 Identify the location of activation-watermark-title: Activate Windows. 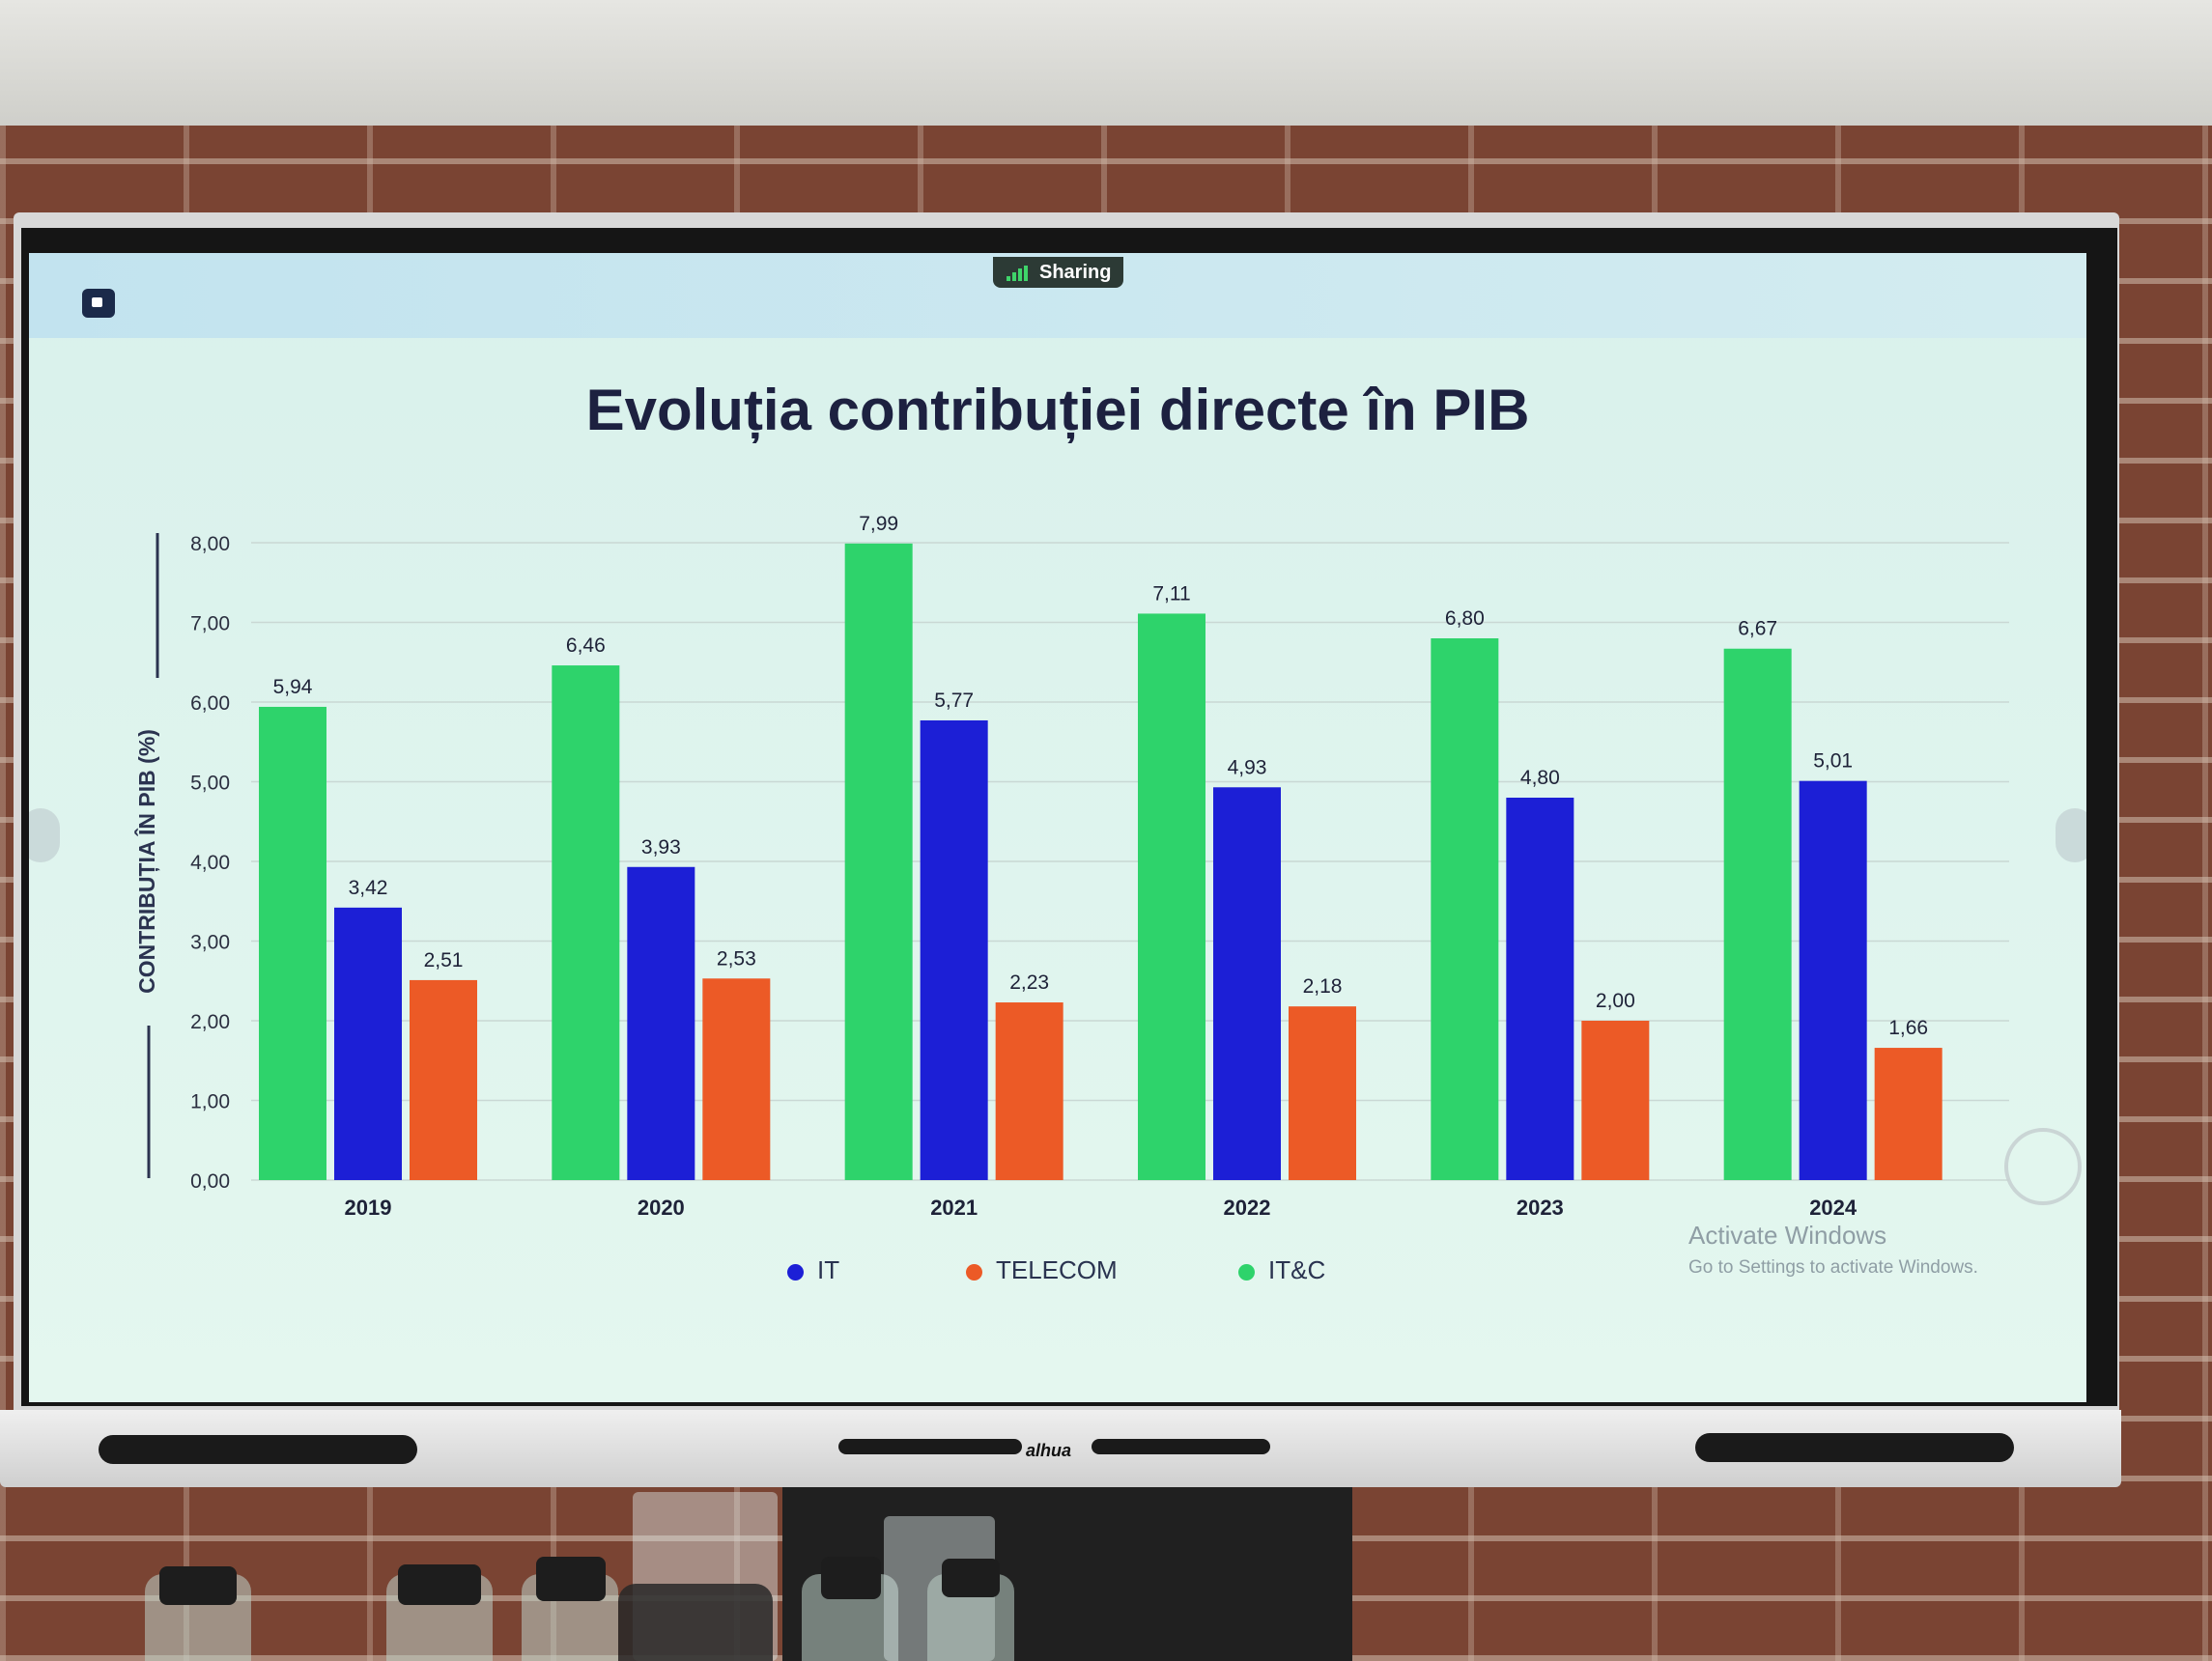
(1787, 1235).